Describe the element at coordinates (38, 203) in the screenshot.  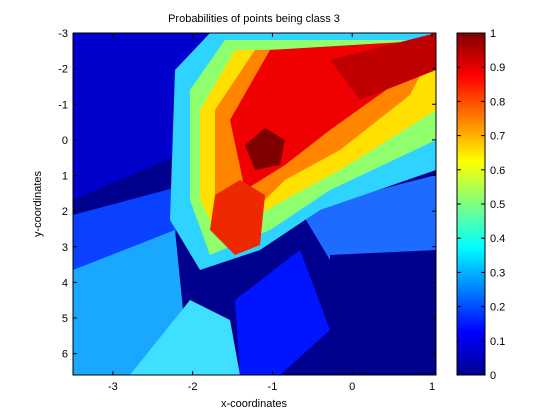
I see `y-axis-label: y-coordinates` at that location.